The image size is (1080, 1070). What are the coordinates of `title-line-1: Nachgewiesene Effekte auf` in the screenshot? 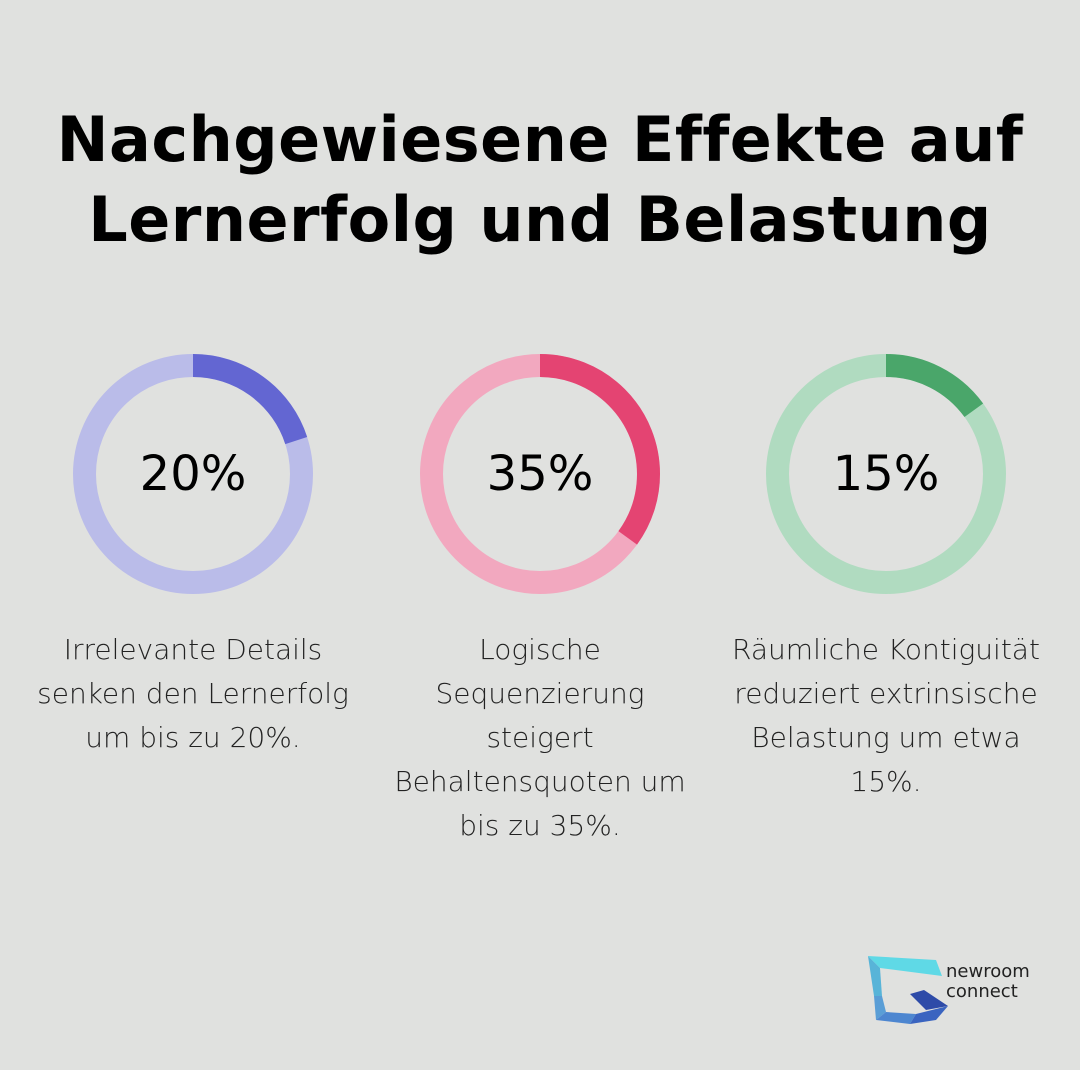 It's located at (540, 139).